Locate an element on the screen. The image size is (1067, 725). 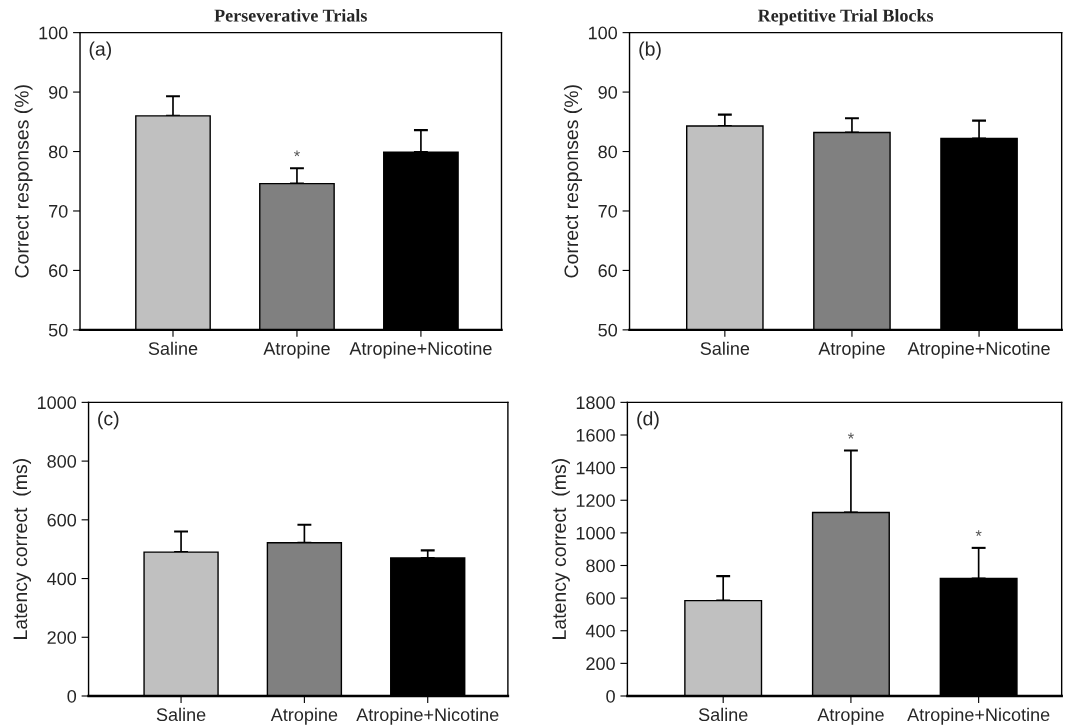
y-tick-label: 1400 is located at coordinates (595, 468).